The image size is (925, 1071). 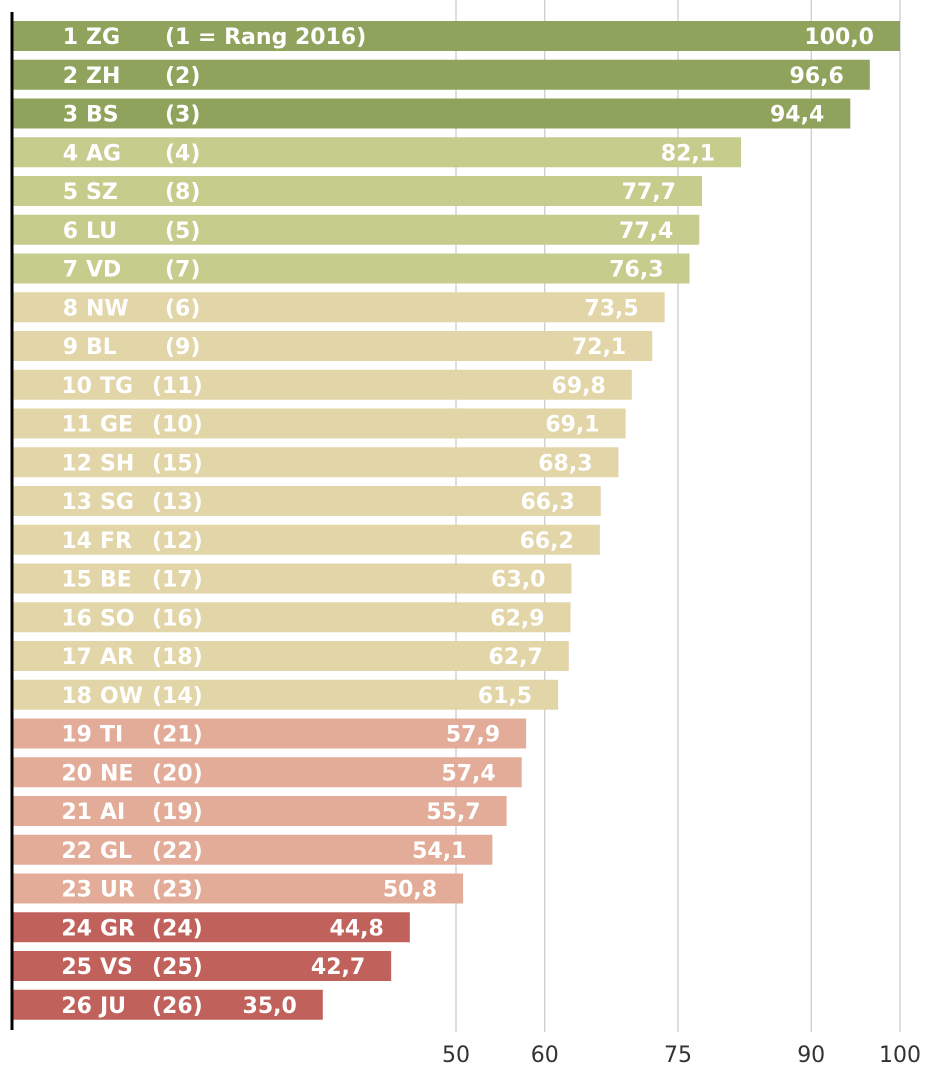 What do you see at coordinates (70, 347) in the screenshot?
I see `rank-label: 9` at bounding box center [70, 347].